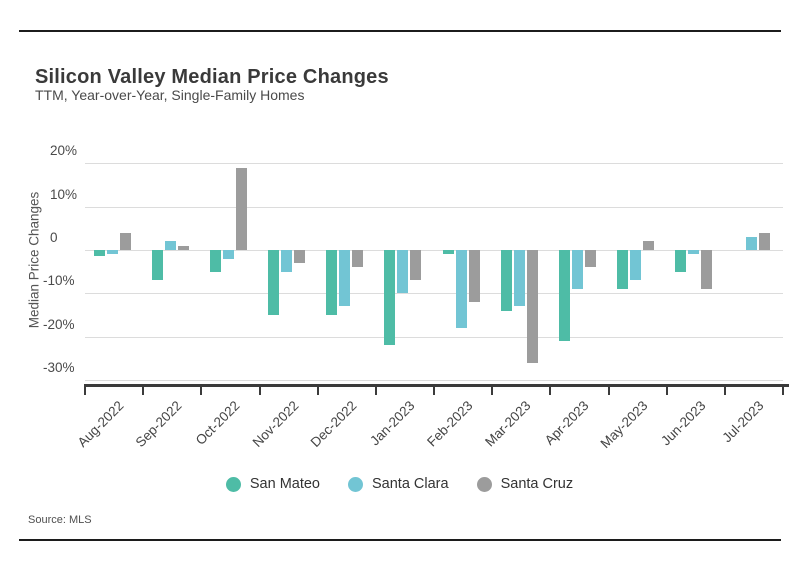 Image resolution: width=799 pixels, height=575 pixels. I want to click on bar-santa-cruz-may-2023, so click(648, 245).